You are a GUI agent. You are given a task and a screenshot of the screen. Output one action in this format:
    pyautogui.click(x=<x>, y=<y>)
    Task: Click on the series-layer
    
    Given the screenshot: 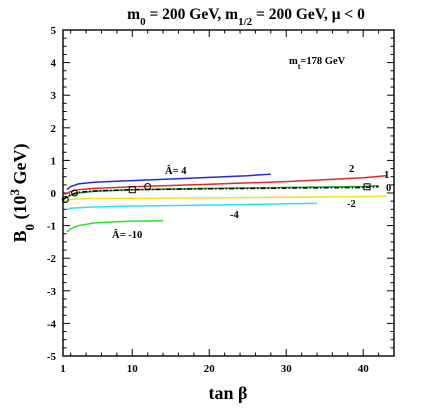 What is the action you would take?
    pyautogui.click(x=224, y=203)
    